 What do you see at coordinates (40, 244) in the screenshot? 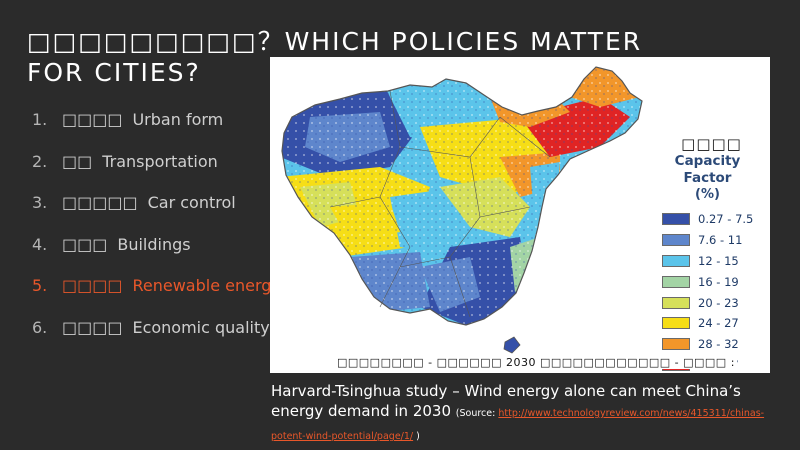
I see `policy-number: 4.` at bounding box center [40, 244].